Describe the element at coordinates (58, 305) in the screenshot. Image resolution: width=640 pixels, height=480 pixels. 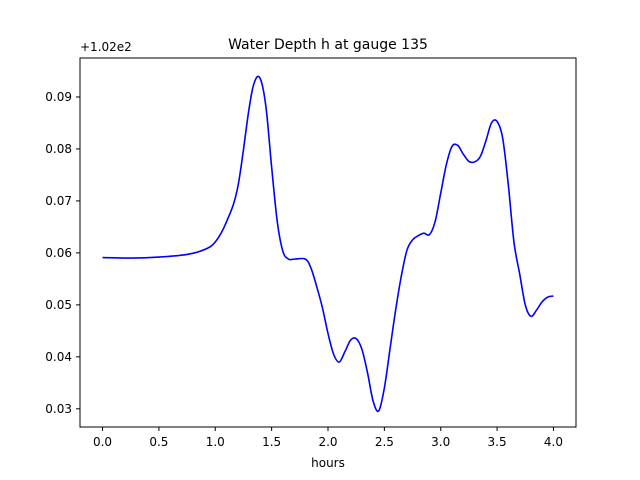
I see `y-tick-label: 0.05` at that location.